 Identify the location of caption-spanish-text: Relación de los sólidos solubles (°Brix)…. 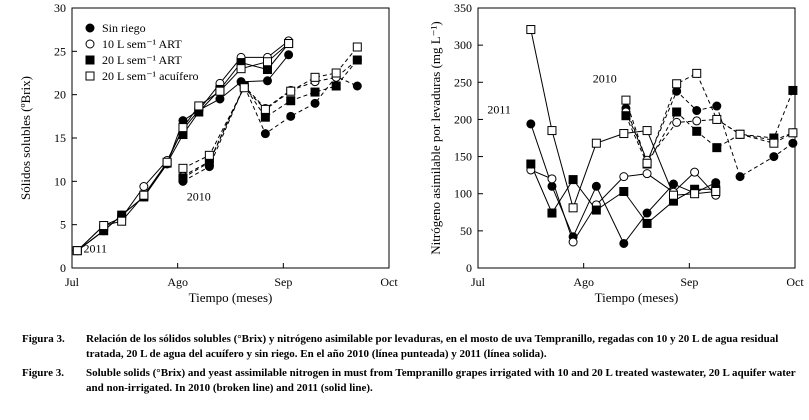
(432, 346).